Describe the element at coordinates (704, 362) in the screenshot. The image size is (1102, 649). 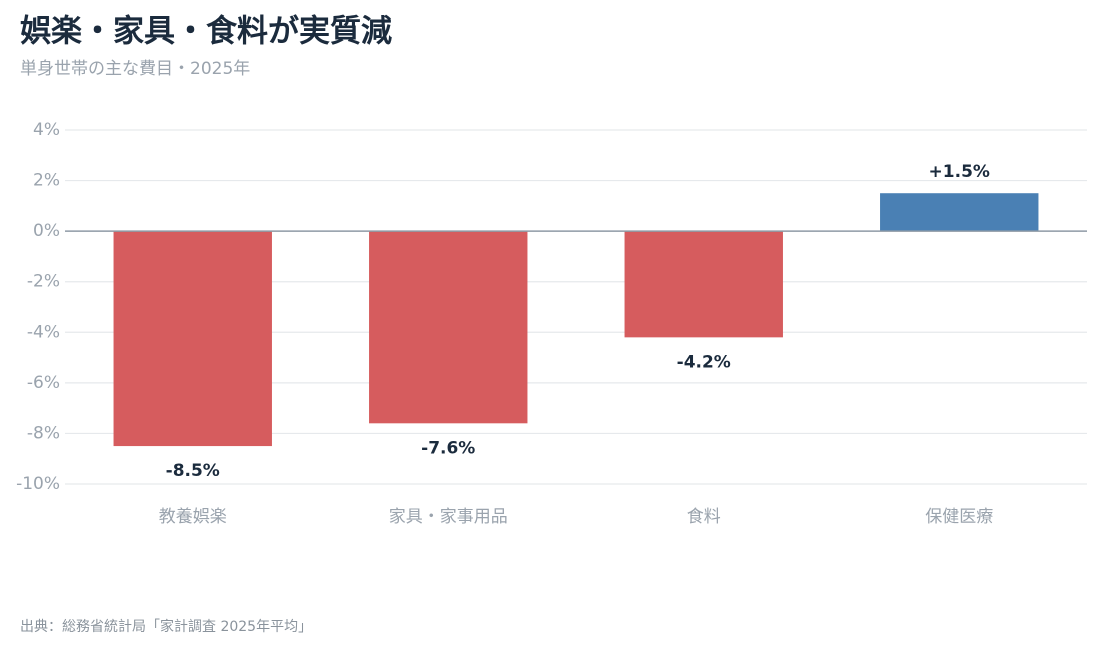
I see `value-label: -4.2%` at that location.